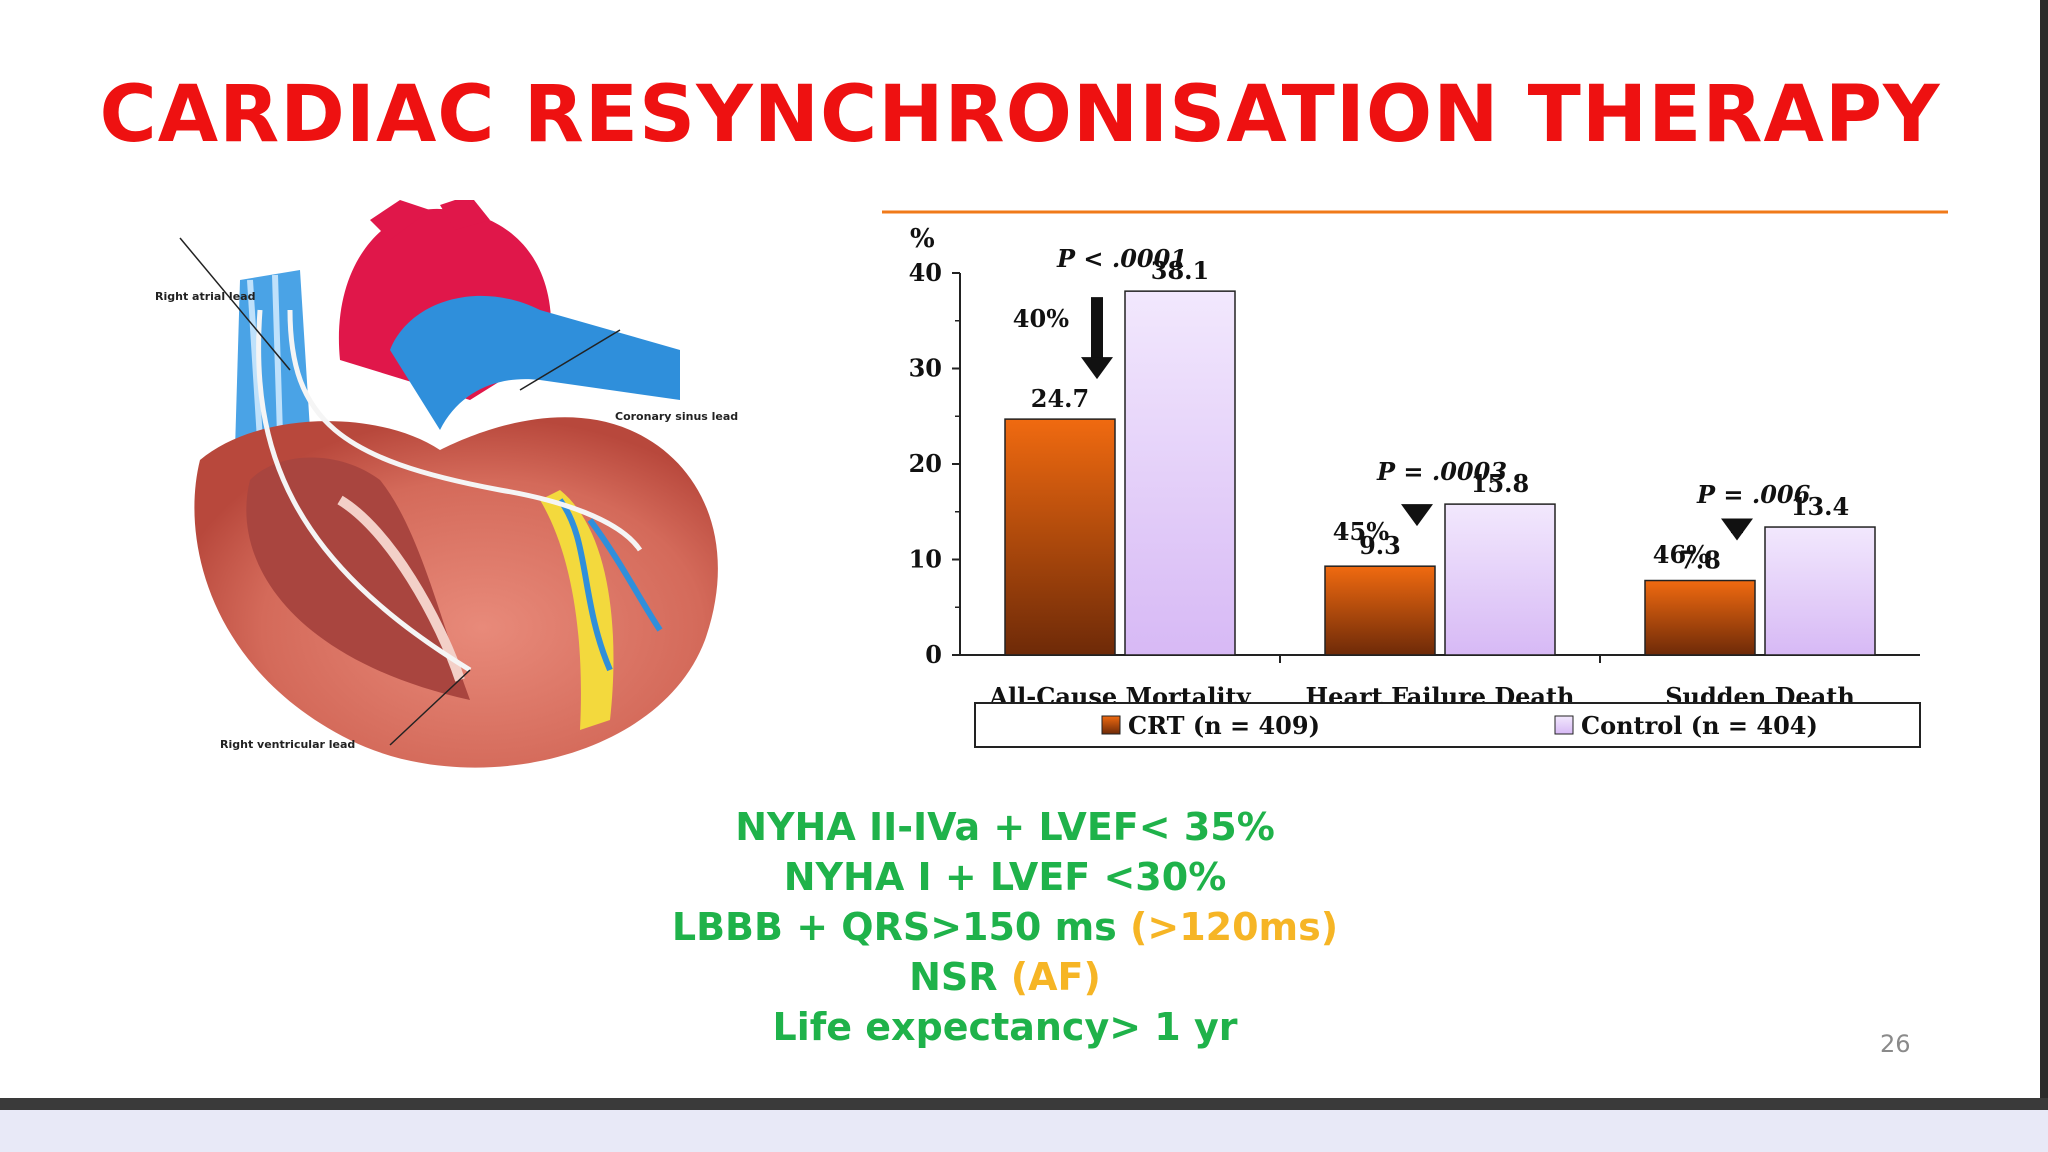 The height and width of the screenshot is (1152, 2048). Describe the element at coordinates (287, 744) in the screenshot. I see `right-ventricular-lead-label: Right ventricular lead` at that location.